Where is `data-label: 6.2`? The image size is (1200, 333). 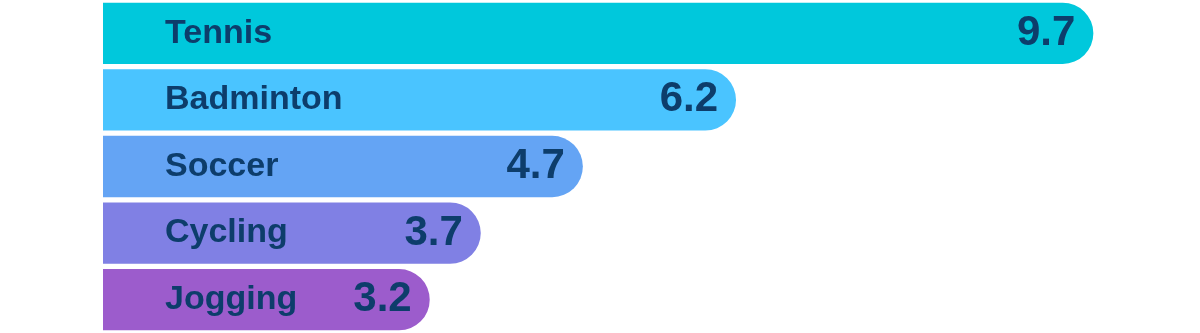 data-label: 6.2 is located at coordinates (689, 97).